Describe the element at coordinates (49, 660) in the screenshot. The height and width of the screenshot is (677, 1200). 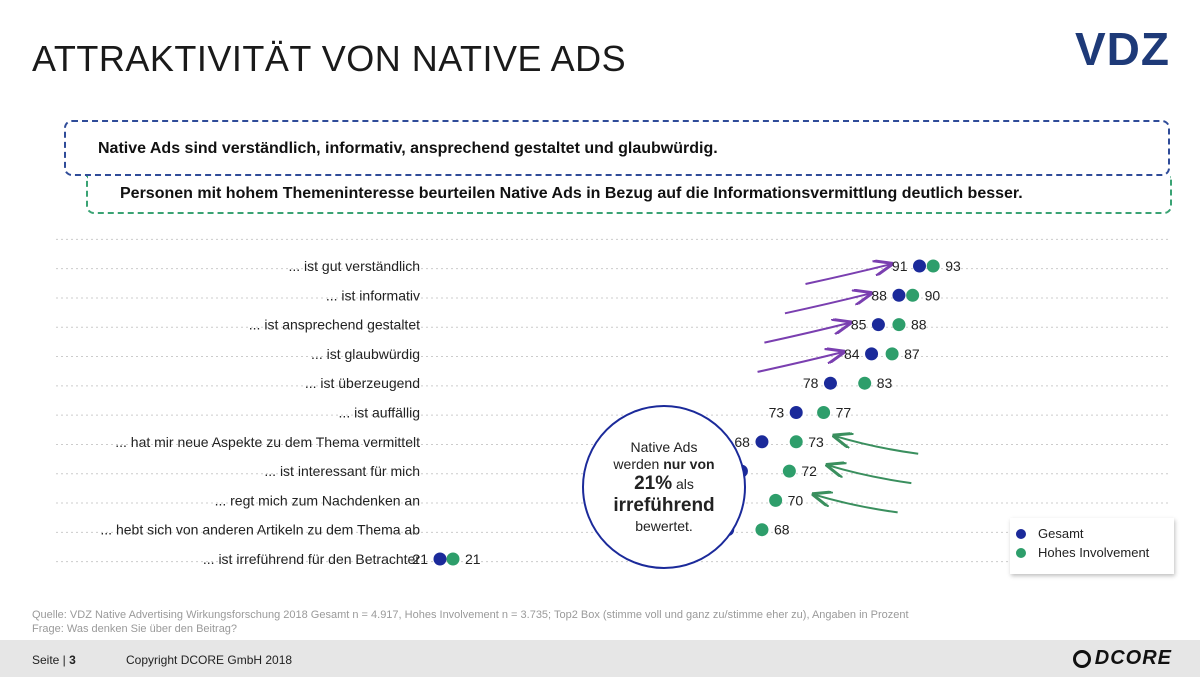
I see `page-label: Seite |` at that location.